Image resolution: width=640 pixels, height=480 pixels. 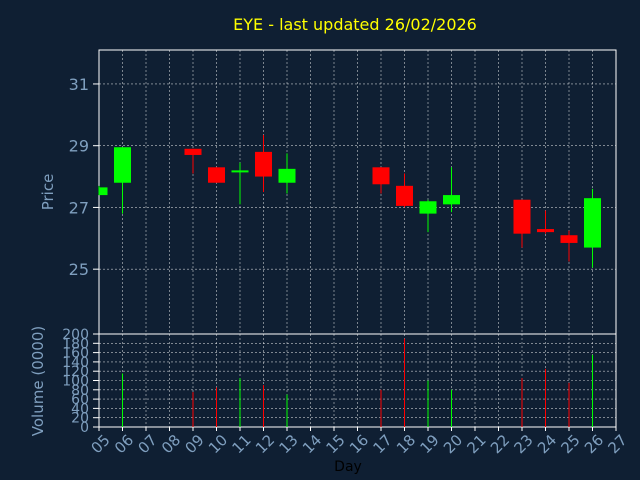 I want to click on price-tick-label: 25, so click(x=79, y=269).